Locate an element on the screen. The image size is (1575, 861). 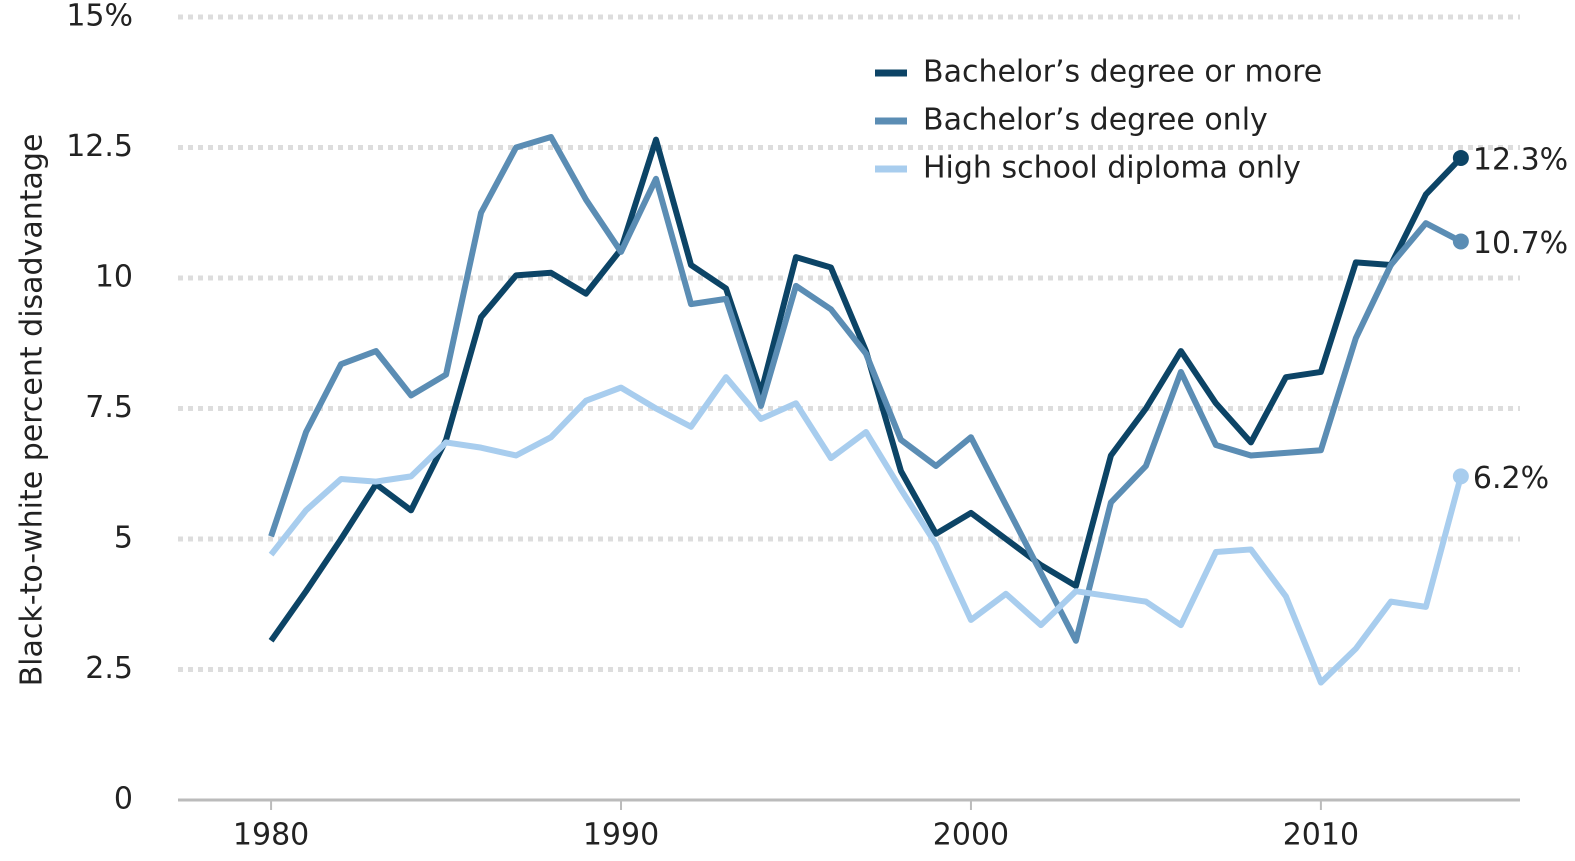
y-tick-label: 0 is located at coordinates (123, 799).